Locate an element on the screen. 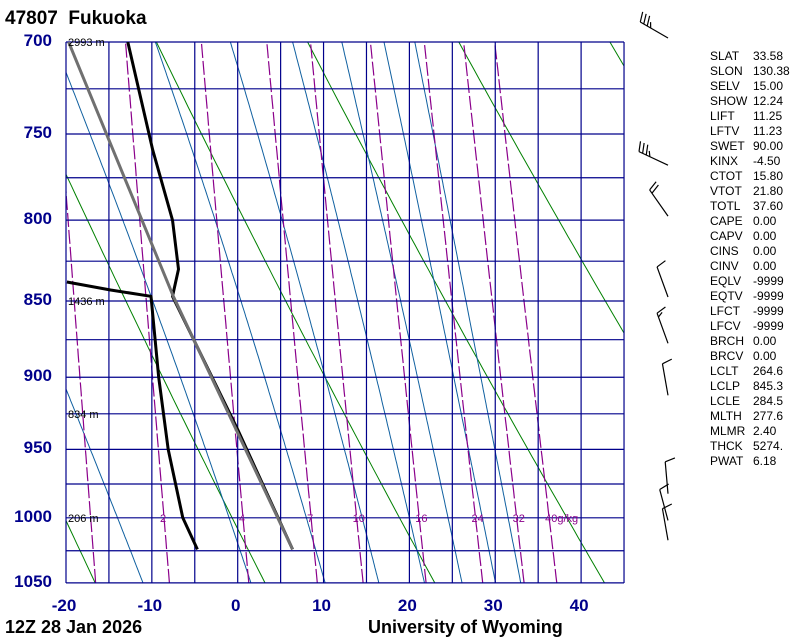 This screenshot has width=800, height=640. index-key: MLMR is located at coordinates (728, 431).